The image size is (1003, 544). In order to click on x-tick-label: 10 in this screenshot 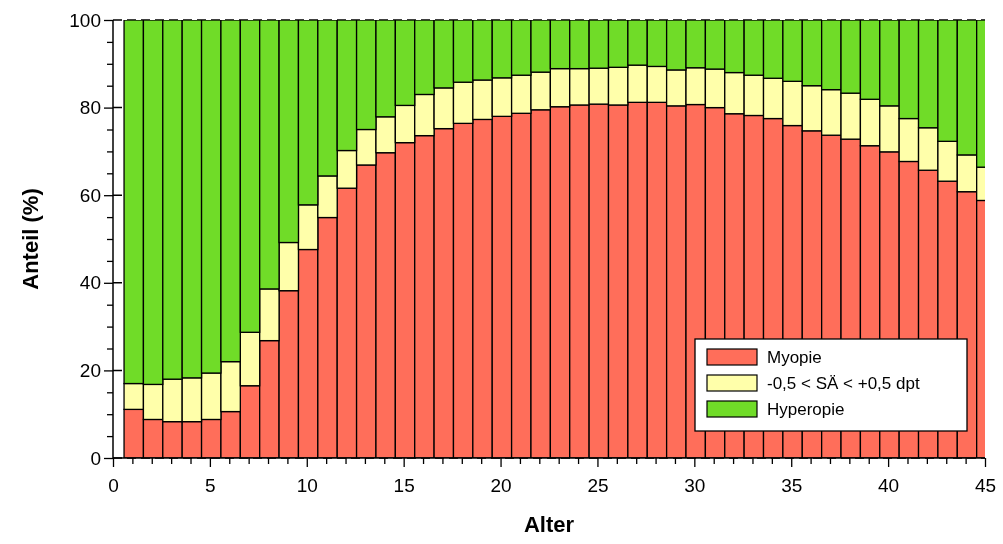, I will do `click(307, 485)`.